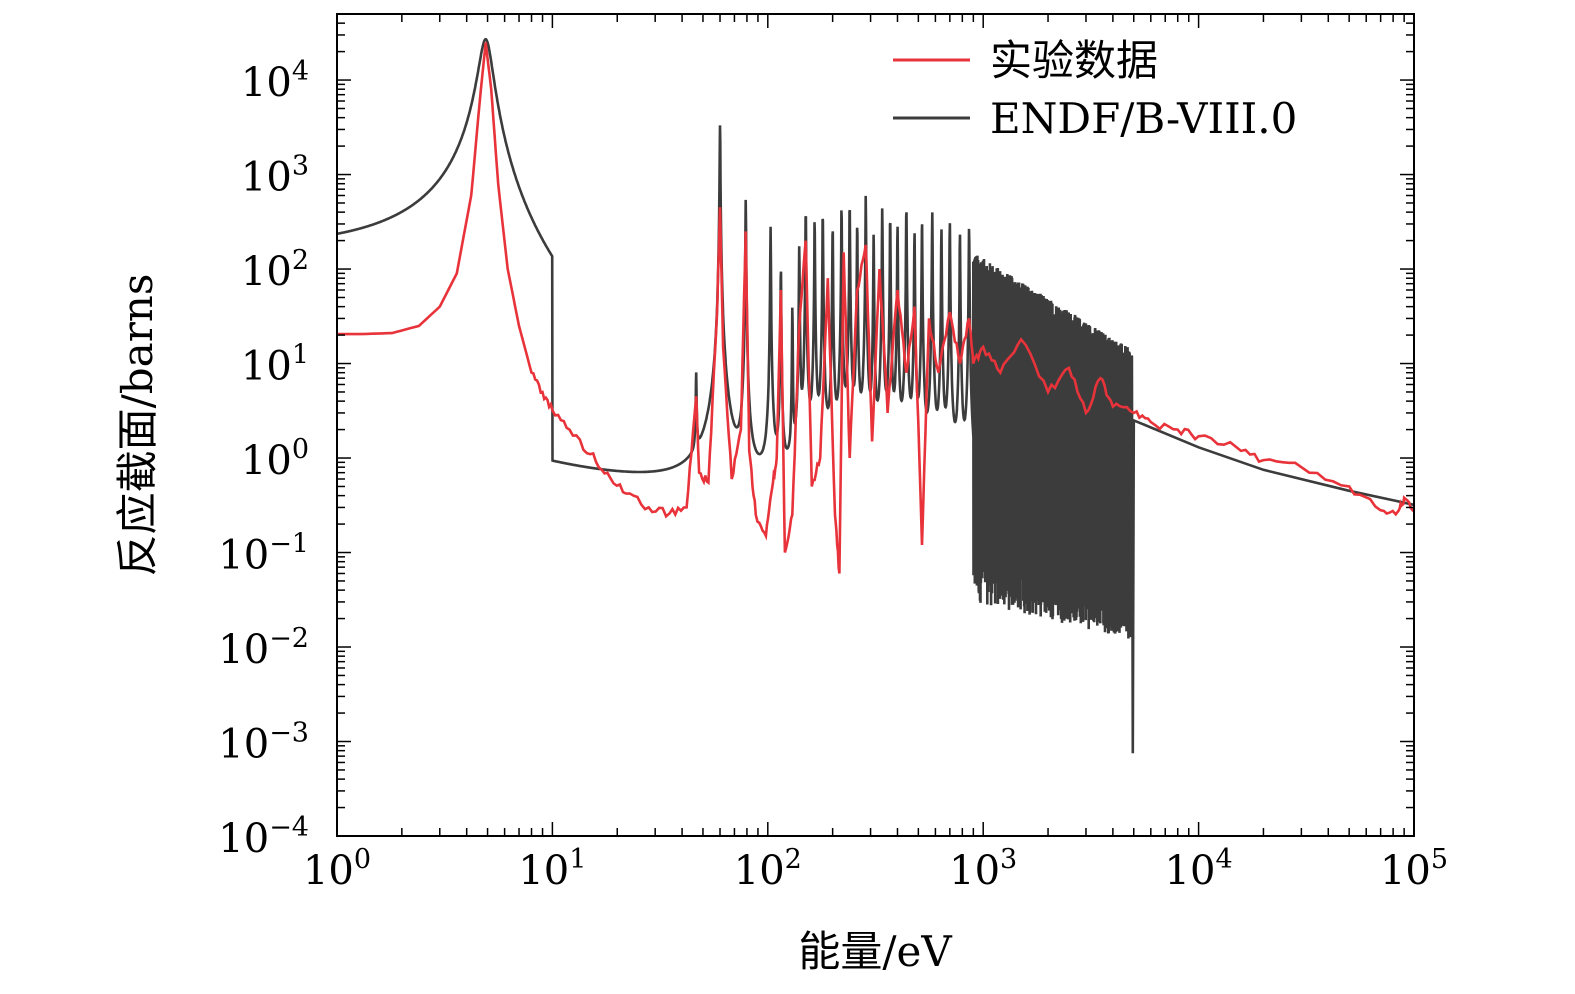 This screenshot has width=1575, height=994. I want to click on y-tick-label: 10⁻³, so click(263, 743).